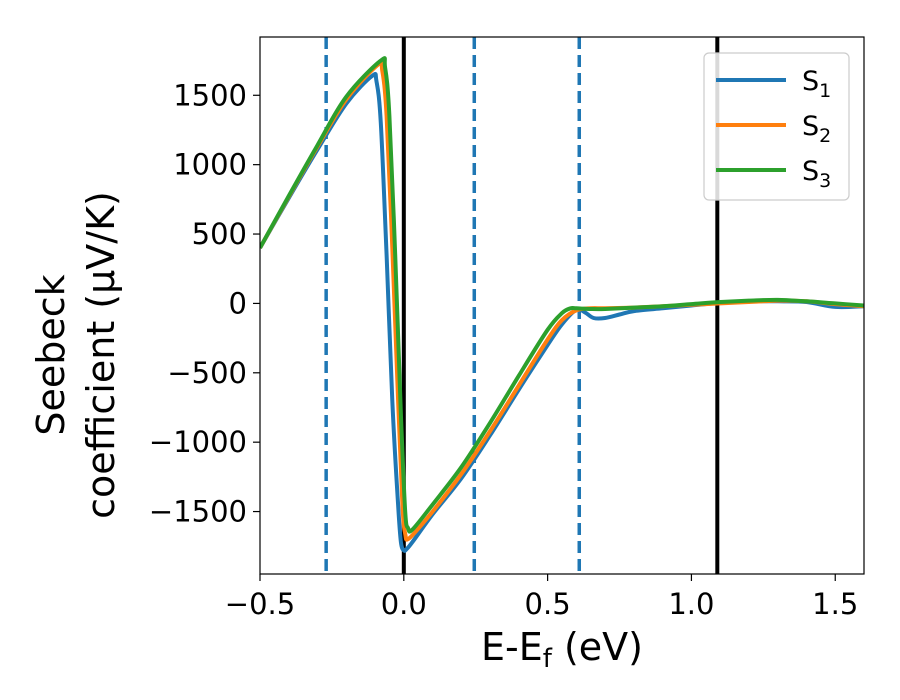 The width and height of the screenshot is (900, 700). What do you see at coordinates (776, 126) in the screenshot?
I see `legend: S1 S2 S3` at bounding box center [776, 126].